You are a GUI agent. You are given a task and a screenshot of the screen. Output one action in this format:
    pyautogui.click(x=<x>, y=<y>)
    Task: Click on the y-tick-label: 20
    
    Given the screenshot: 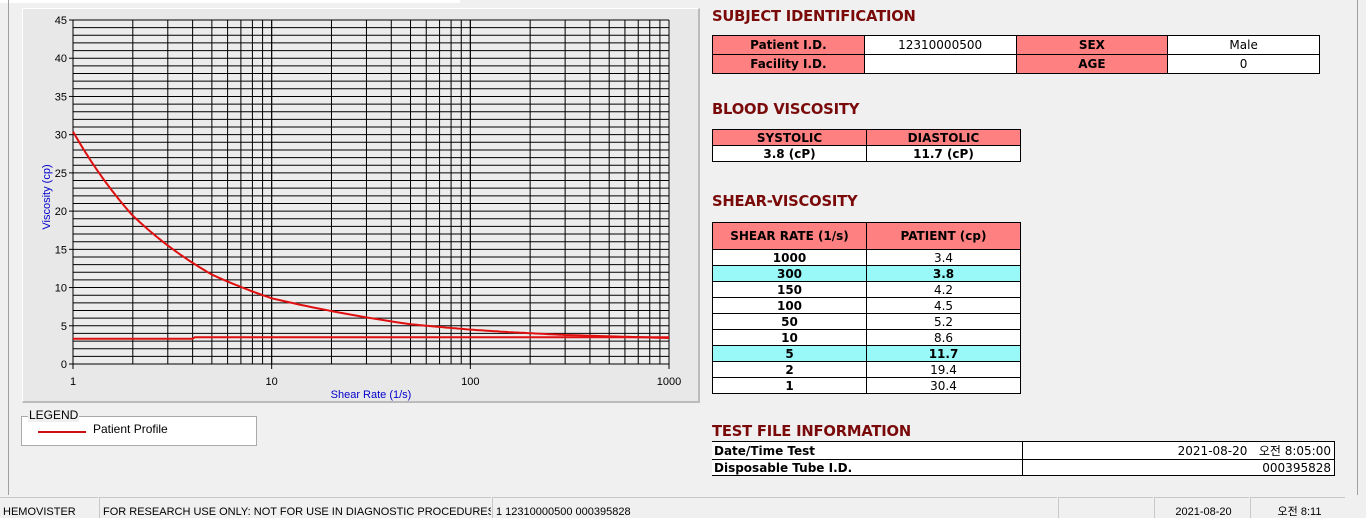 What is the action you would take?
    pyautogui.click(x=61, y=212)
    